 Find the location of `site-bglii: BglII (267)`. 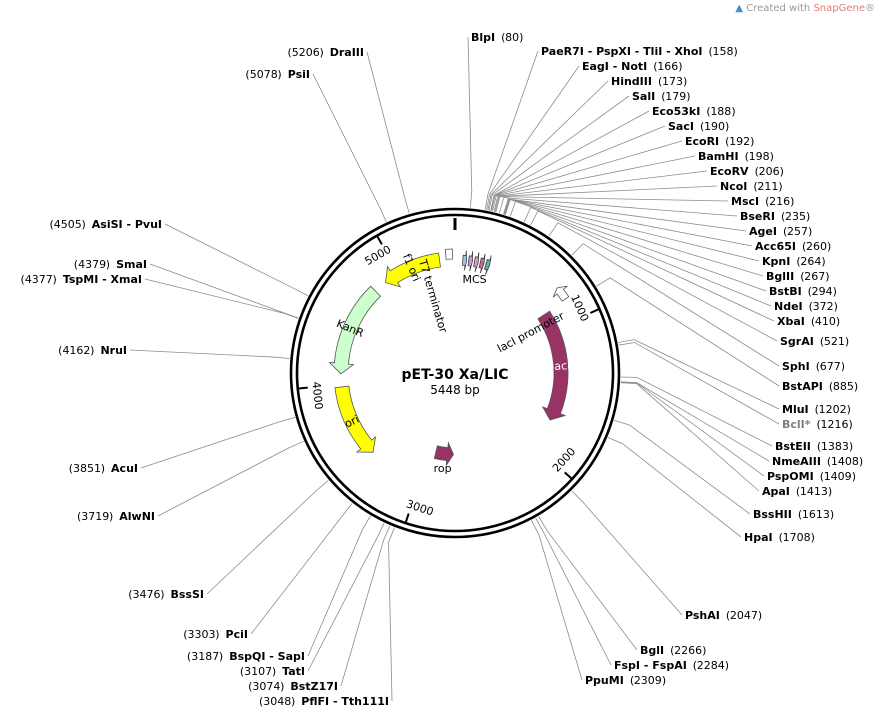

site-bglii: BglII (267) is located at coordinates (798, 276).